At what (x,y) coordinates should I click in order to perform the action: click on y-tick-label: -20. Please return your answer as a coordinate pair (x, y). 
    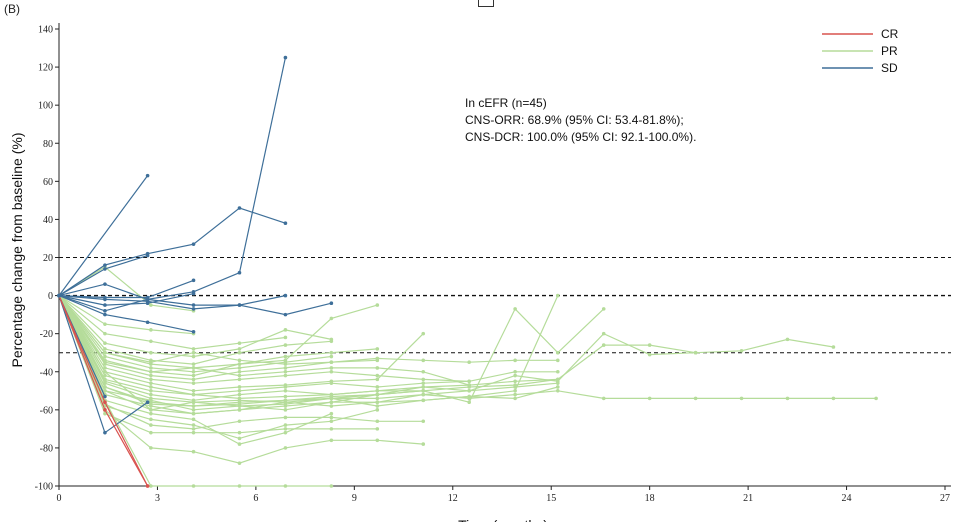
    Looking at the image, I should click on (46, 334).